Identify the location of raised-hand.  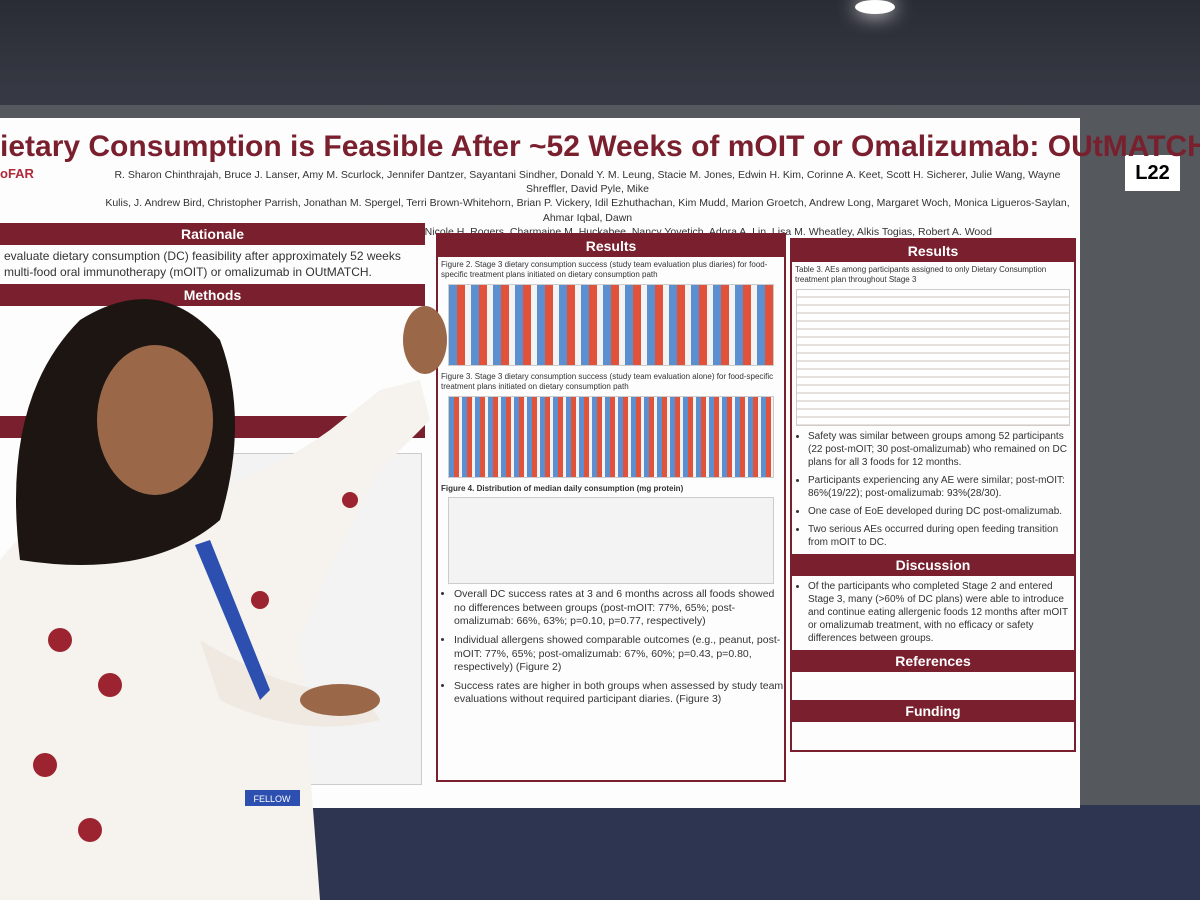
(425, 340).